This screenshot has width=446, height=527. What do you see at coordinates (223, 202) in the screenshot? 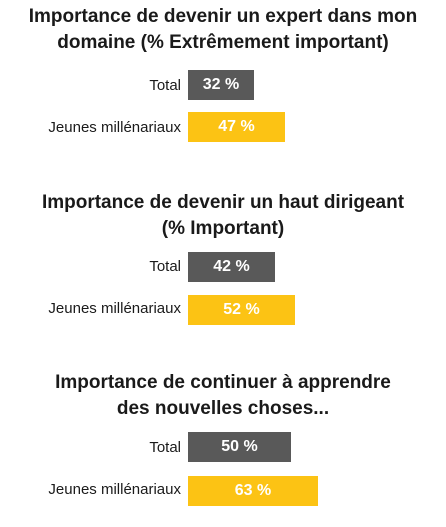
I see `chart-title-line-1: Importance de devenir un haut dirigeant` at bounding box center [223, 202].